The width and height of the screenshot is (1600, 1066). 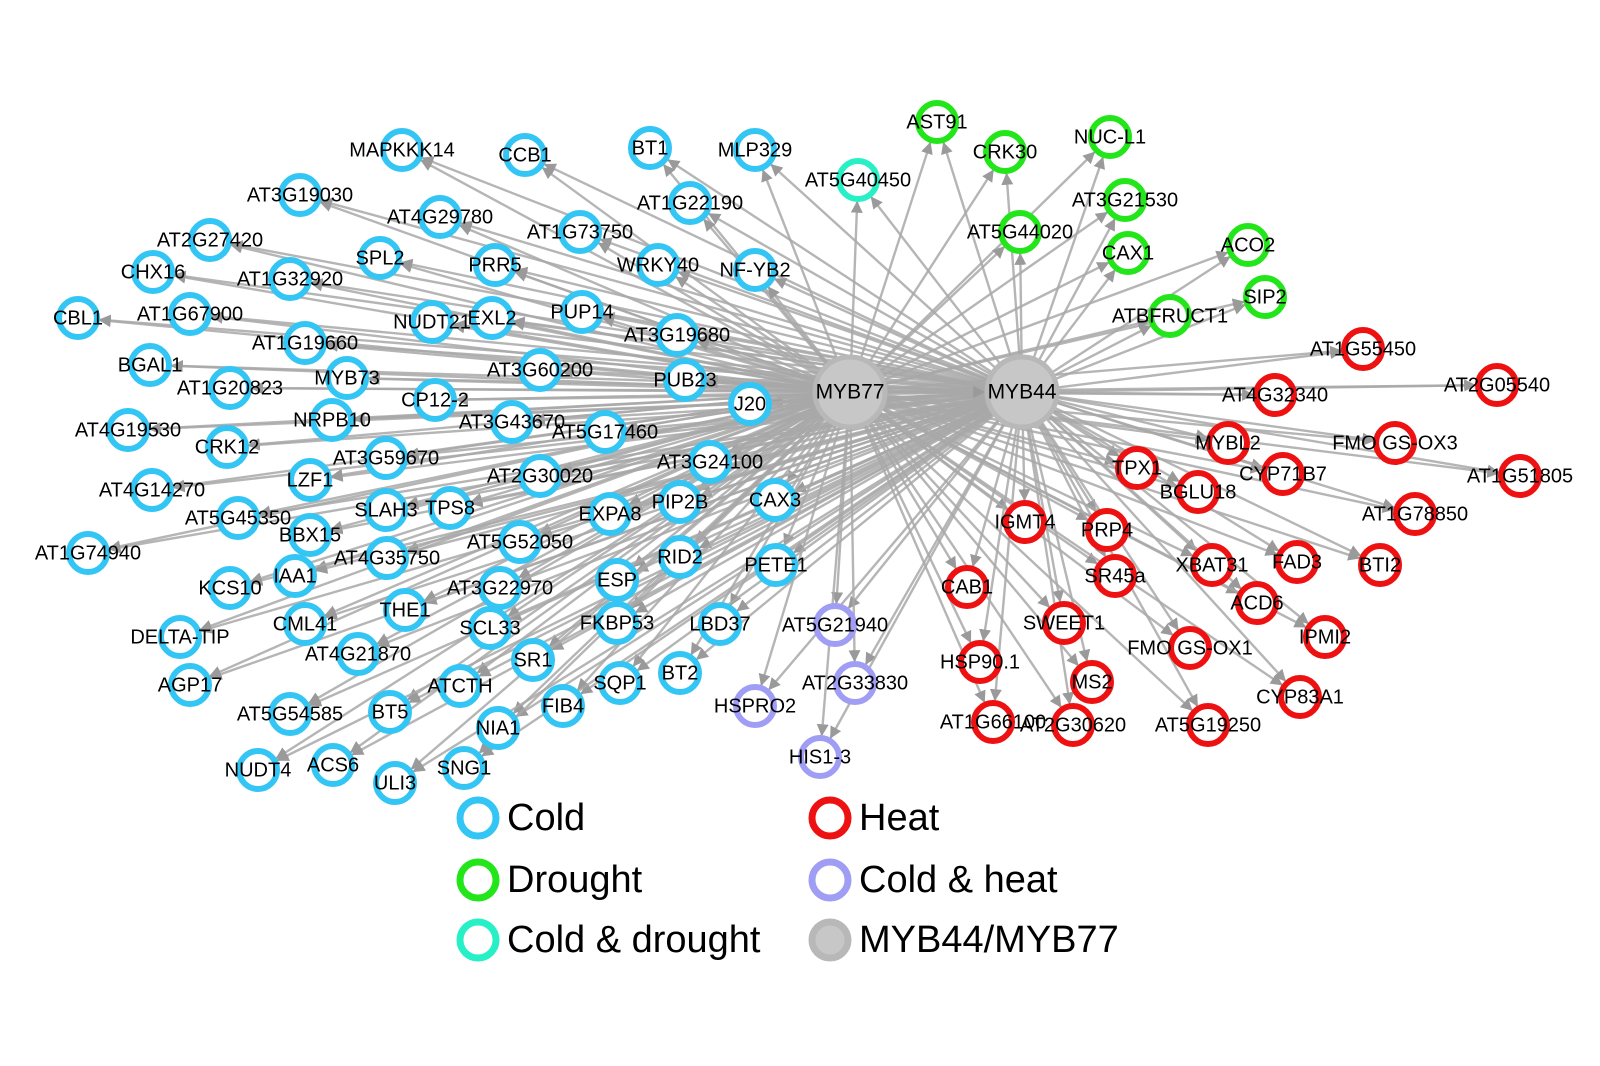 I want to click on edge-myb44-at1g55450, so click(x=1199, y=368).